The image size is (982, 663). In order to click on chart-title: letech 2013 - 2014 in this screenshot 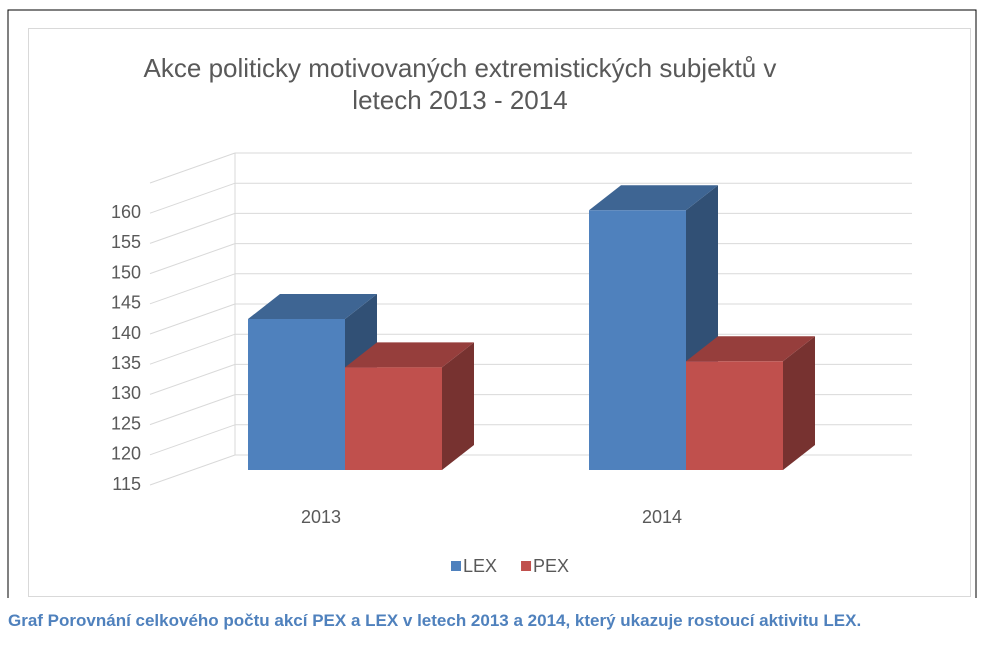, I will do `click(459, 100)`.